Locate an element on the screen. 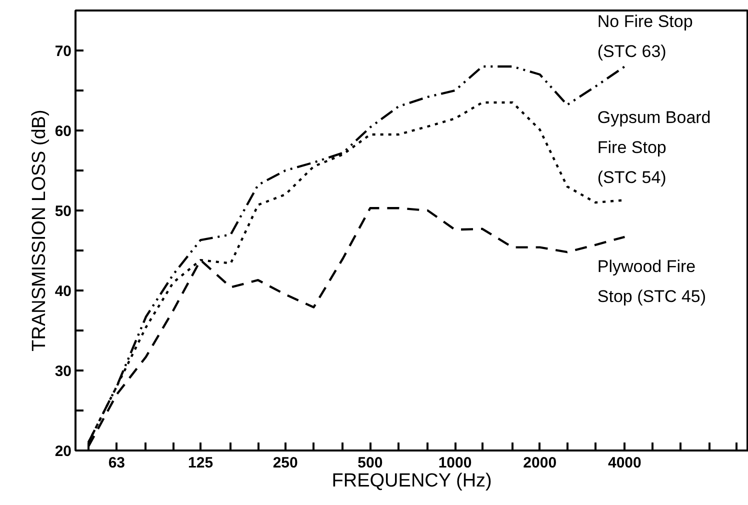 Image resolution: width=748 pixels, height=505 pixels. y-tick-label: 70 is located at coordinates (63, 51).